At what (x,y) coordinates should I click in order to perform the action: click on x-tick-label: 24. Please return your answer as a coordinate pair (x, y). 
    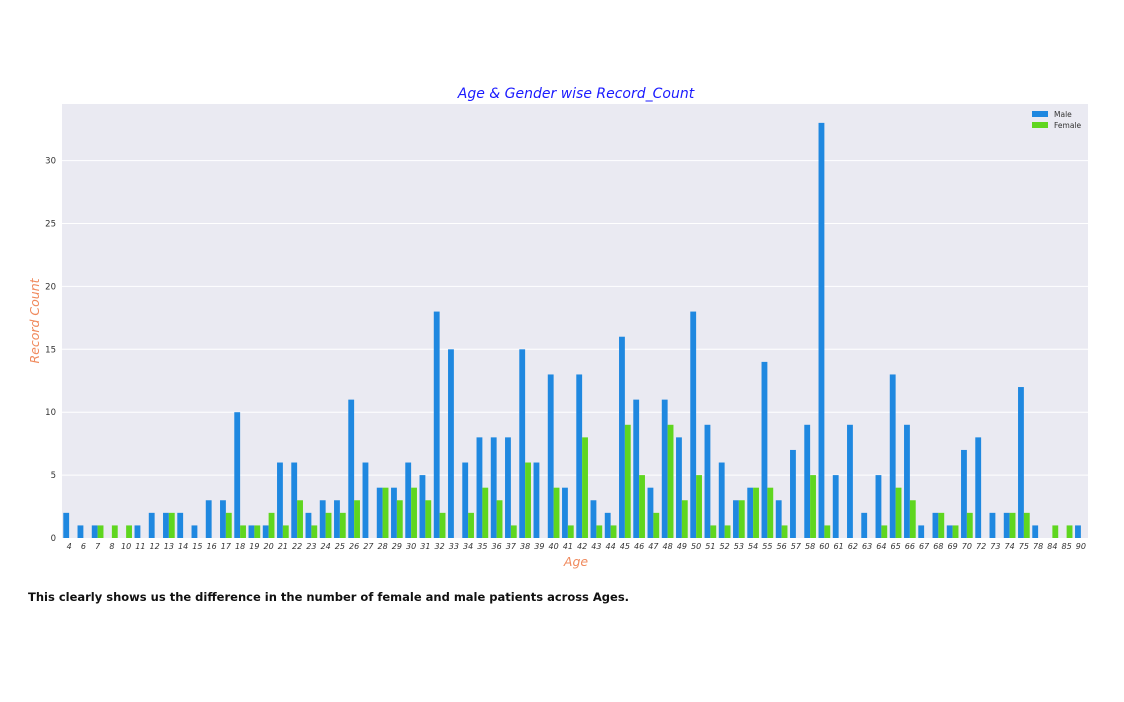
    Looking at the image, I should click on (326, 546).